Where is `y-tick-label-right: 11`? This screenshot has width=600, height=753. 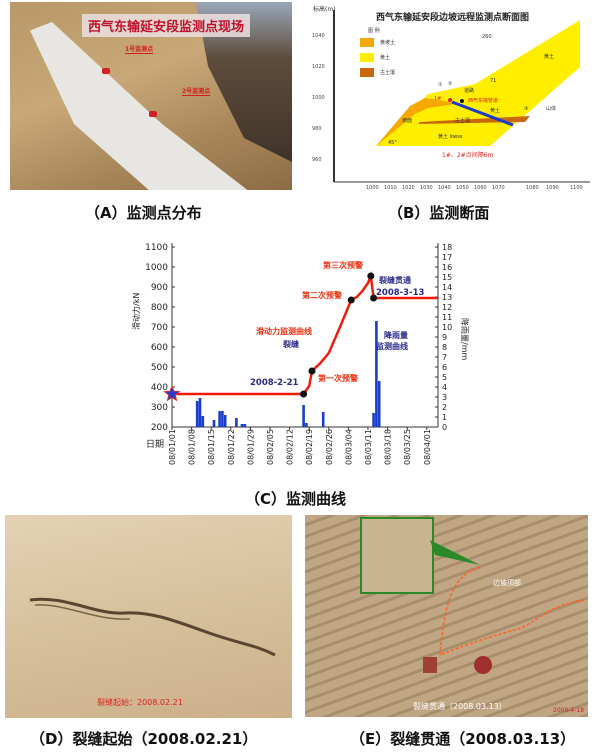 y-tick-label-right: 11 is located at coordinates (447, 317).